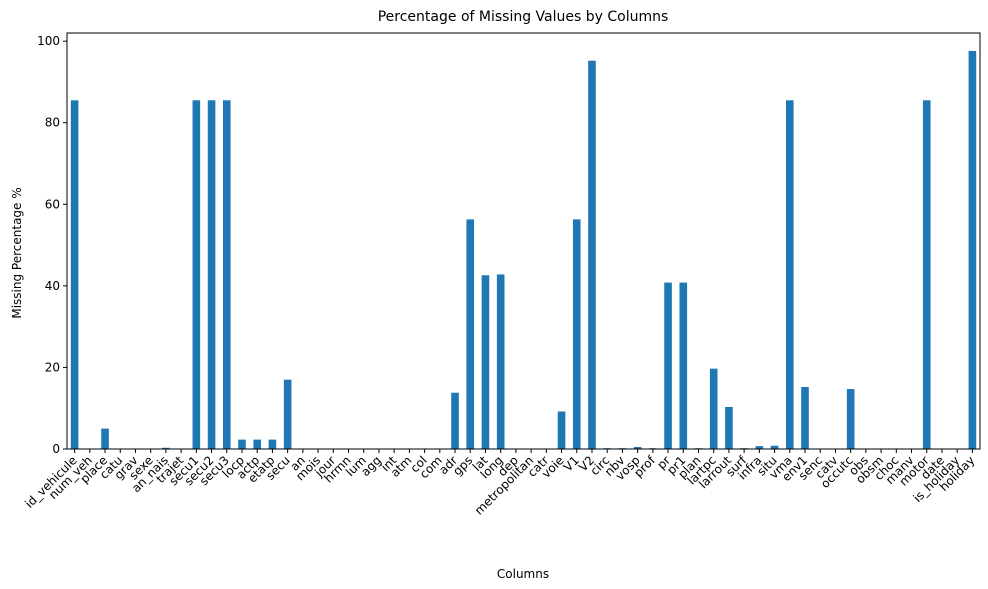 Image resolution: width=988 pixels, height=589 pixels. I want to click on bar-place, so click(105, 438).